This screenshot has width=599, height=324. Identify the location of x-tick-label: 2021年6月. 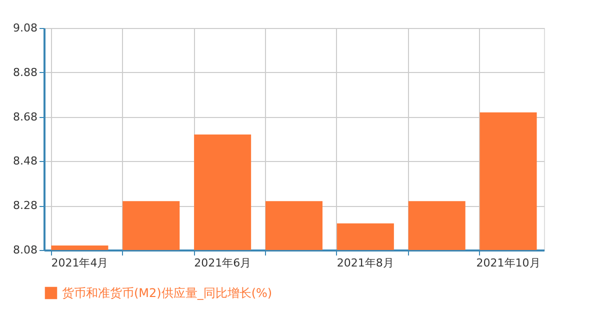
(223, 263).